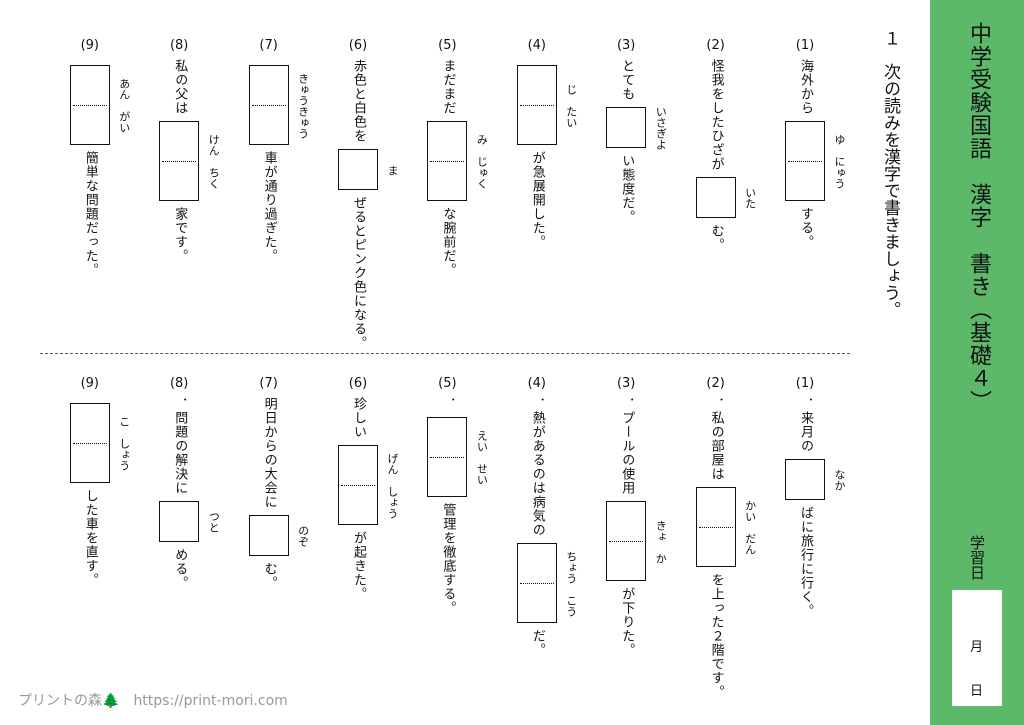 The width and height of the screenshot is (1024, 725). I want to click on question-text-after: が下りた。, so click(627, 622).